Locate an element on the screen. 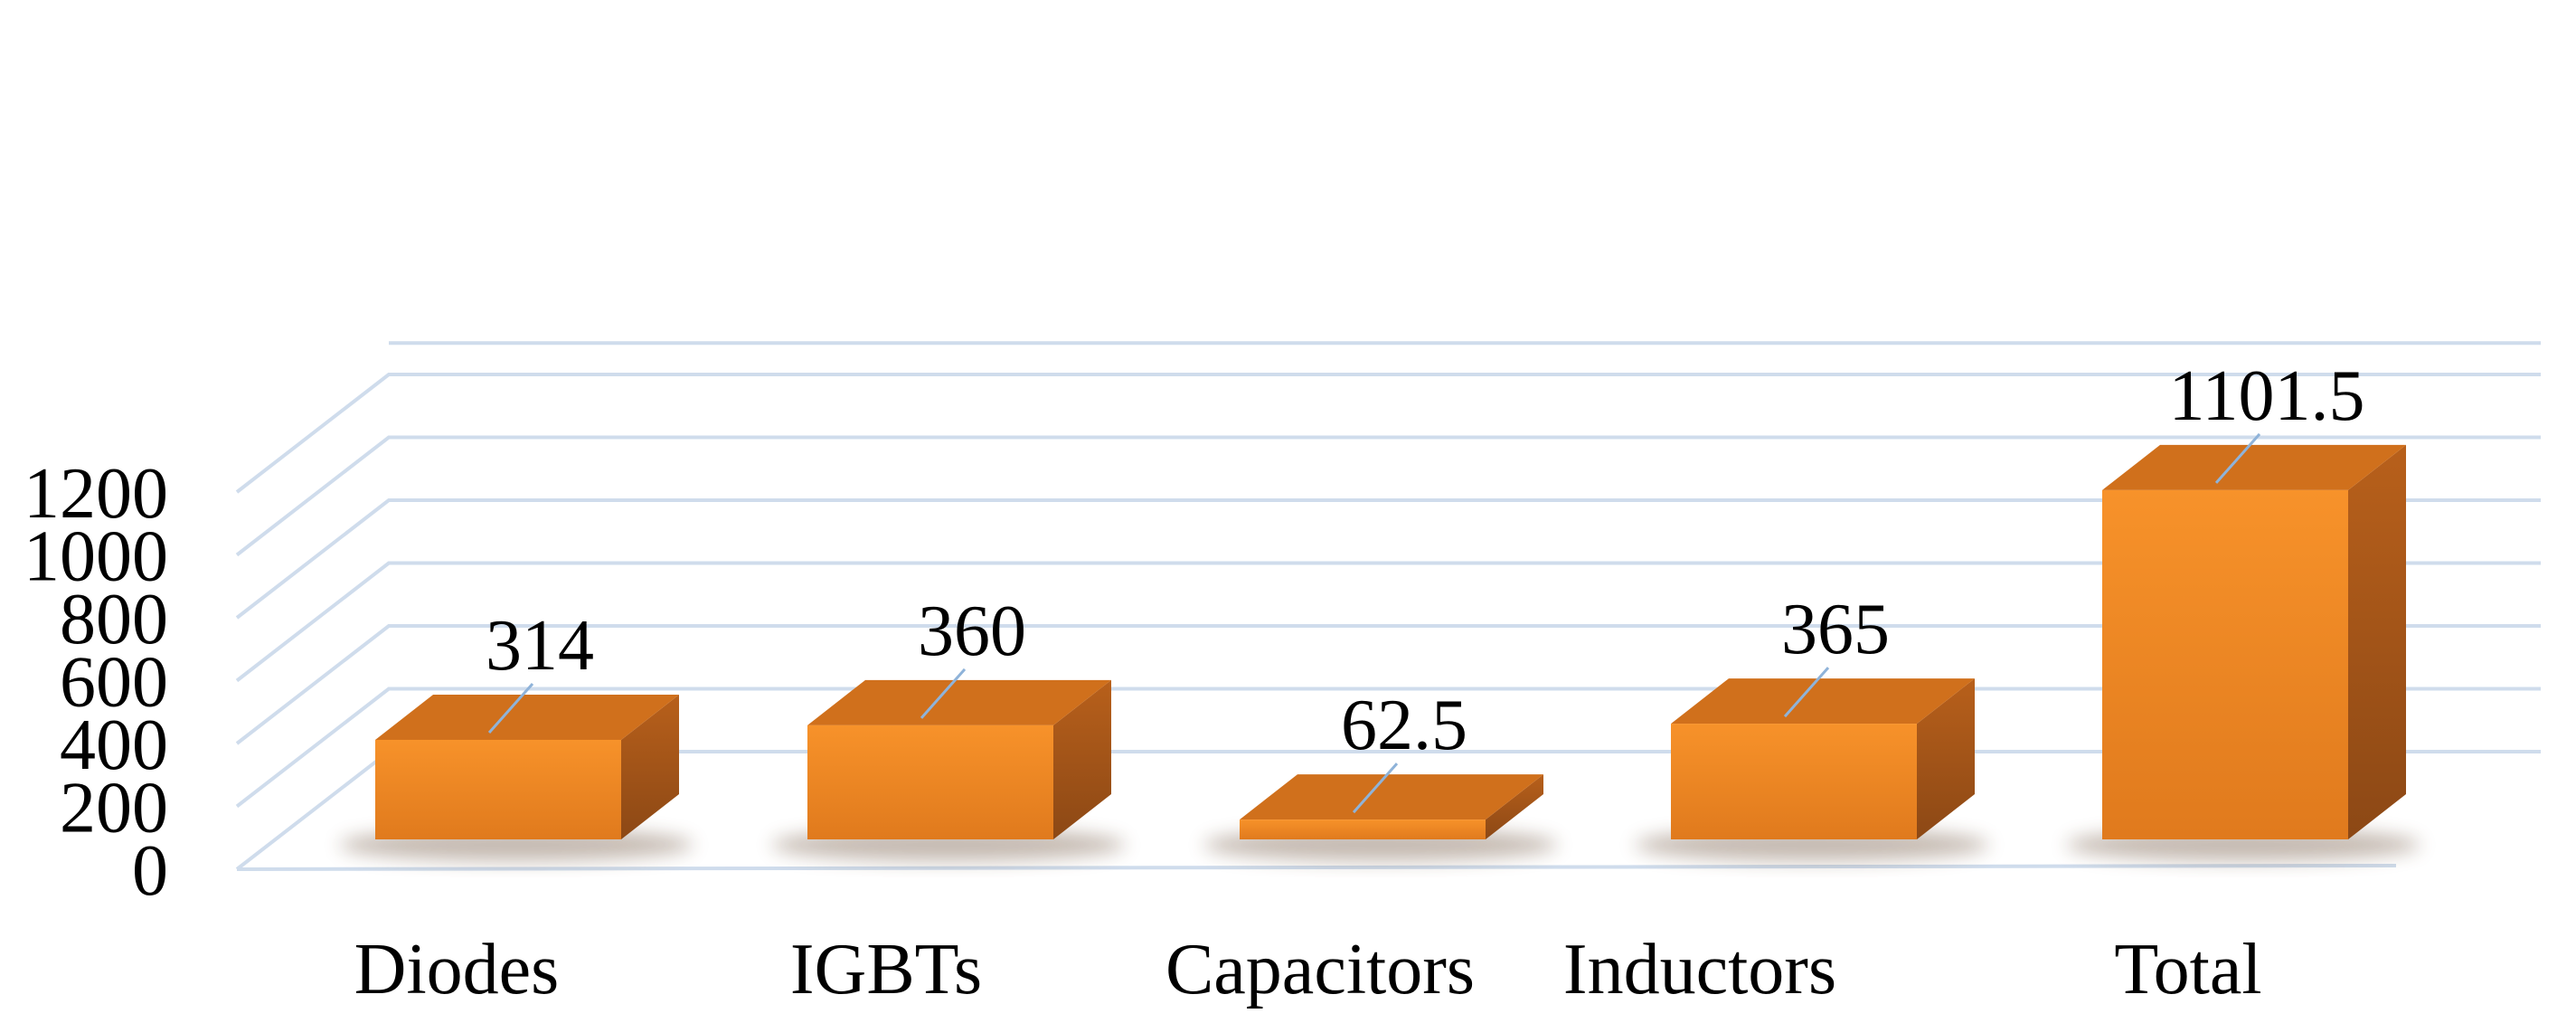 The width and height of the screenshot is (2576, 1023). y-tick-label: 200 is located at coordinates (114, 808).